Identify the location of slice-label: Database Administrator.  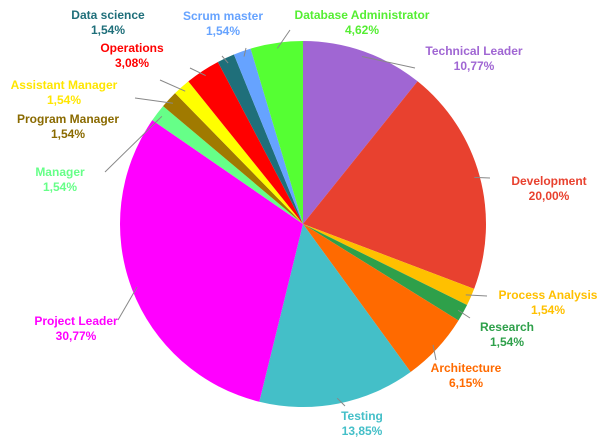
(362, 15).